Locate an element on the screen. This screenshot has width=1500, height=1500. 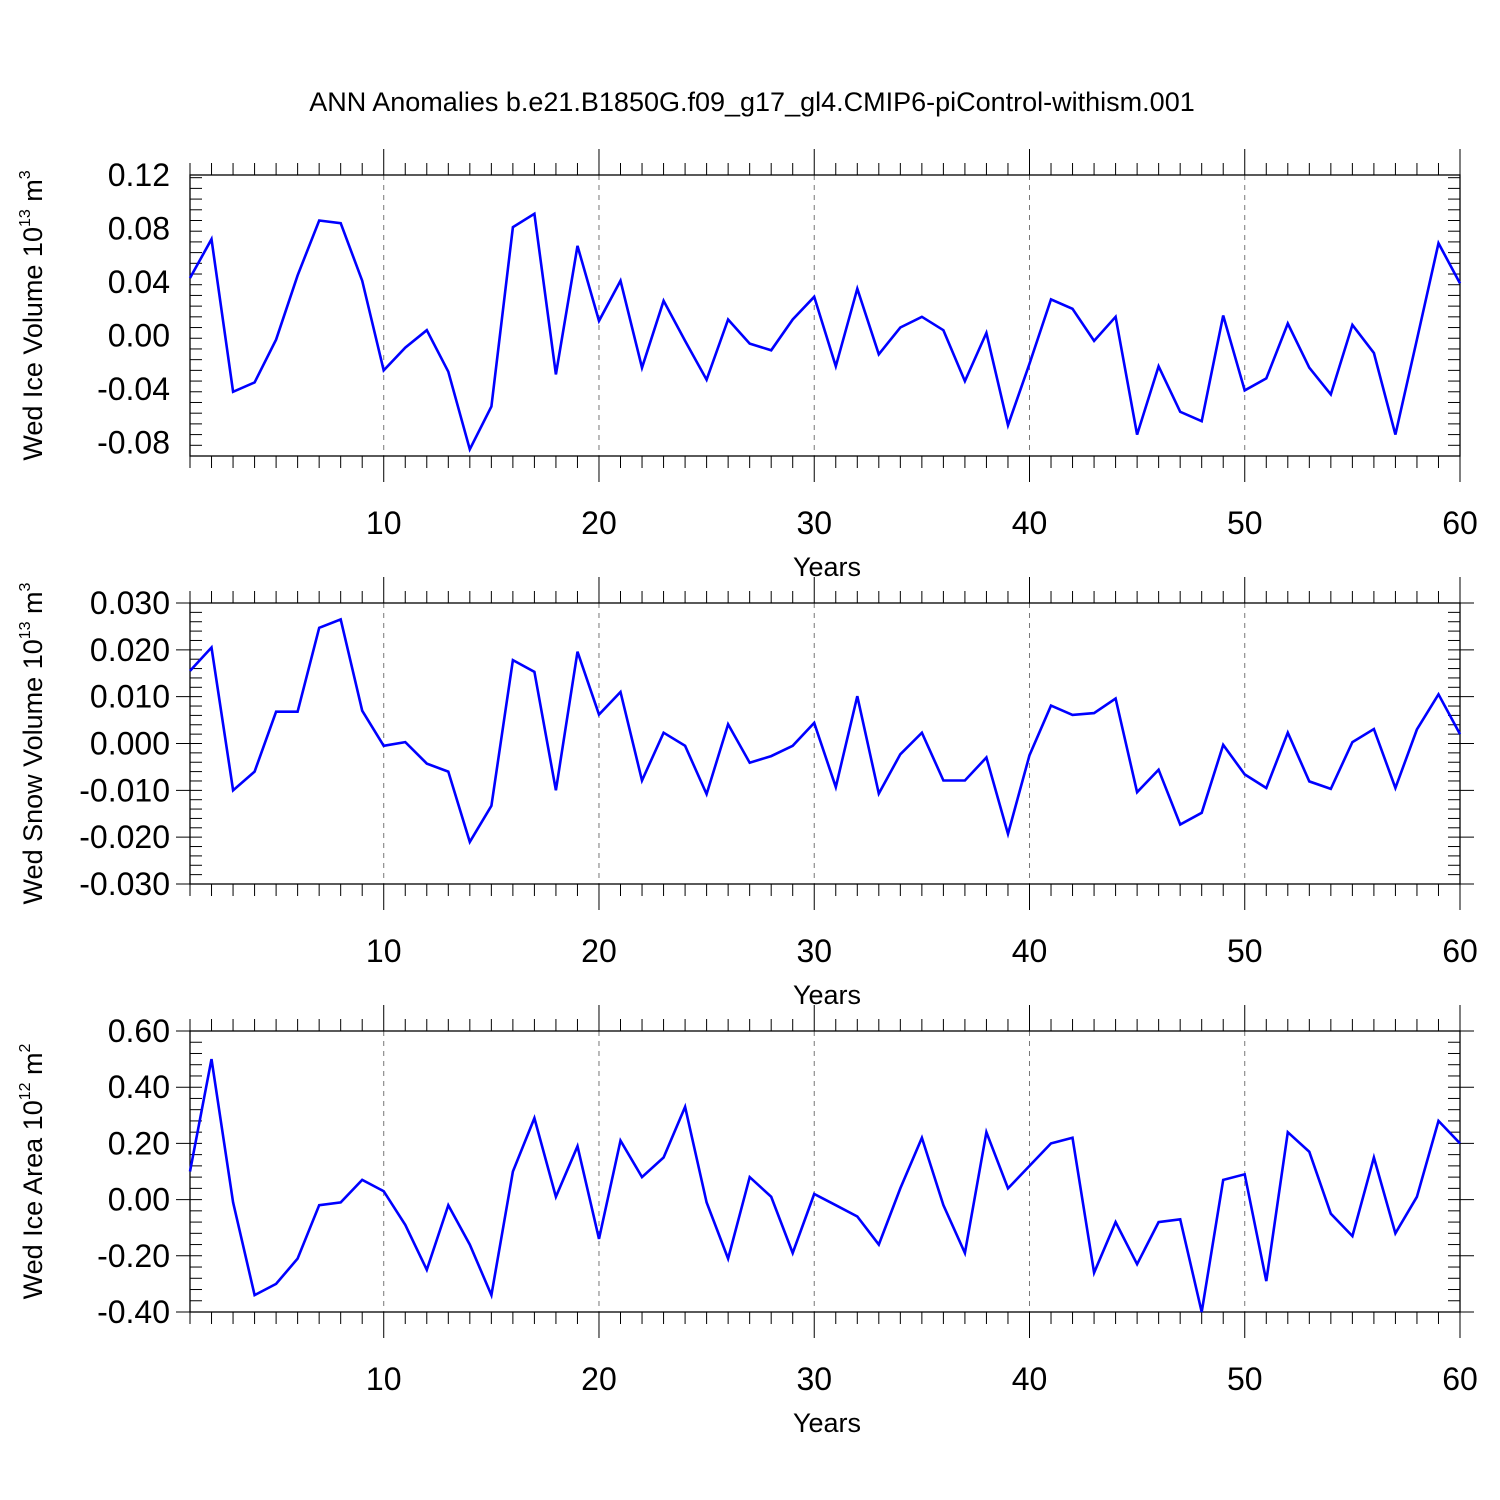
y-tick-label: 0.030 is located at coordinates (130, 603).